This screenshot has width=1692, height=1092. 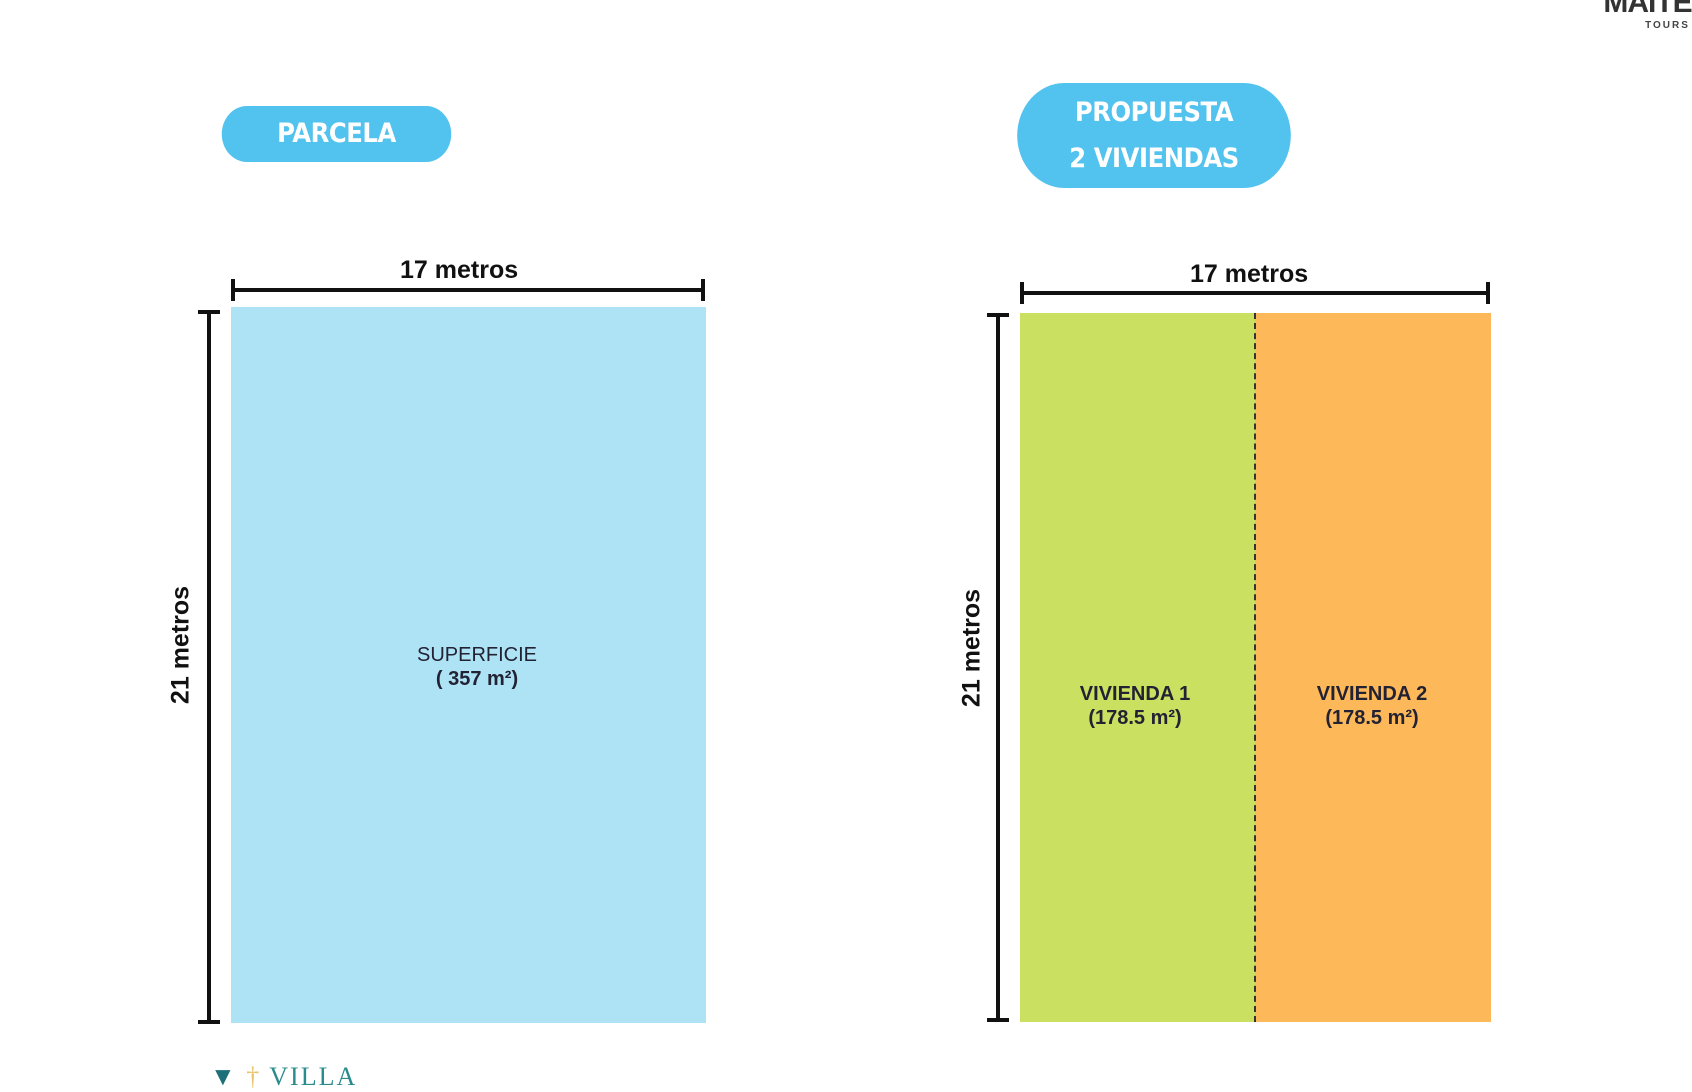 What do you see at coordinates (477, 667) in the screenshot?
I see `parcela-area-label: SUPERFICIE ( 357 m²)` at bounding box center [477, 667].